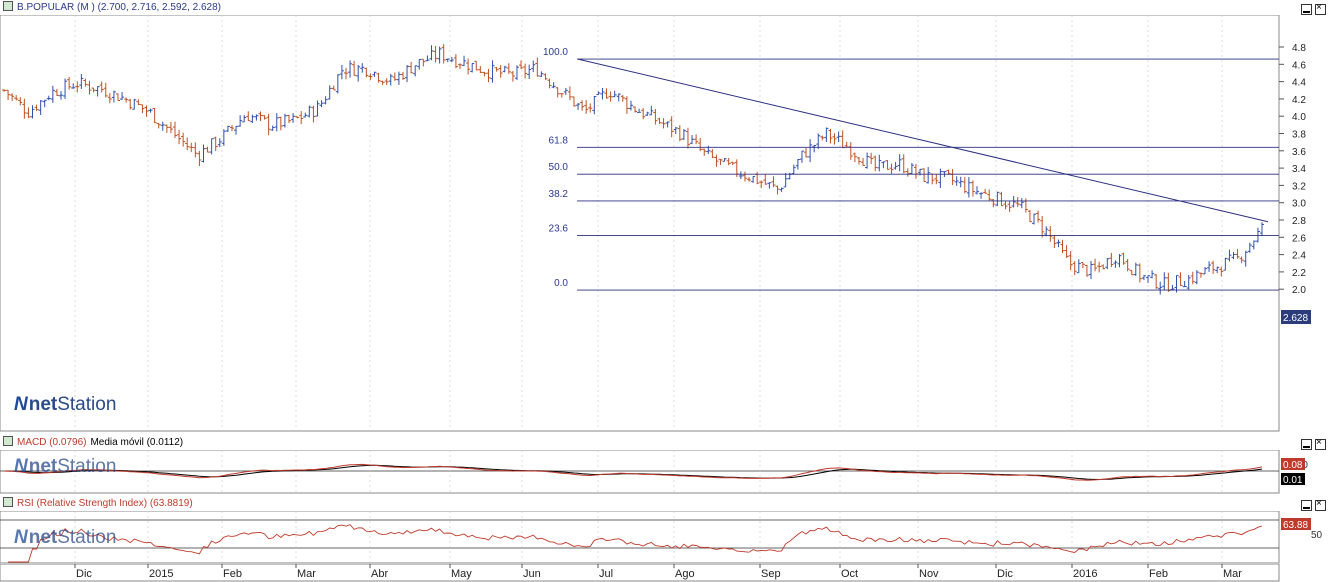 Image resolution: width=1332 pixels, height=582 pixels. Describe the element at coordinates (1299, 186) in the screenshot. I see `y-tick-label: 3.2` at that location.